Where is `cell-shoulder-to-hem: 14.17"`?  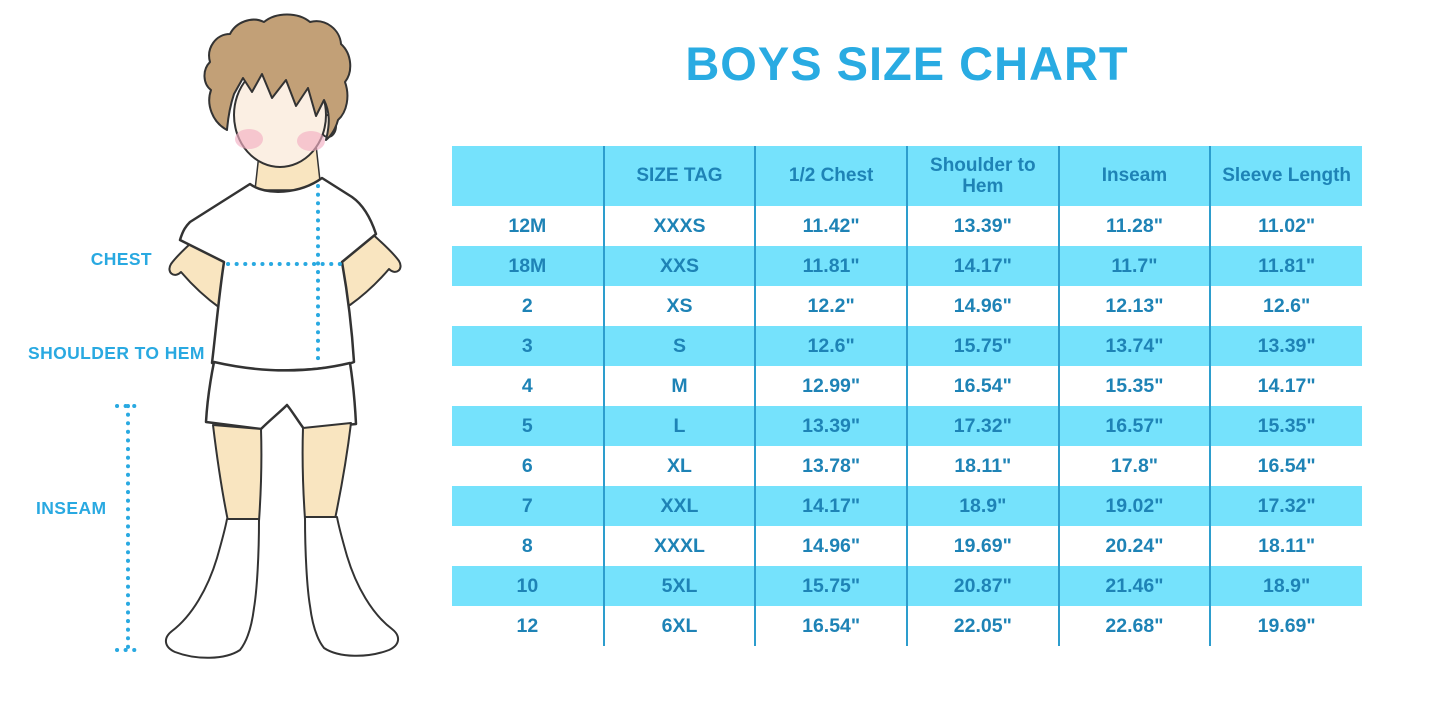 cell-shoulder-to-hem: 14.17" is located at coordinates (982, 266).